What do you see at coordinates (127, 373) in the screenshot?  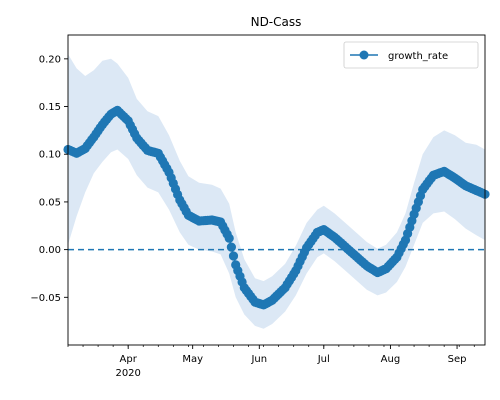 I see `x-tick-sublabel: 2020` at bounding box center [127, 373].